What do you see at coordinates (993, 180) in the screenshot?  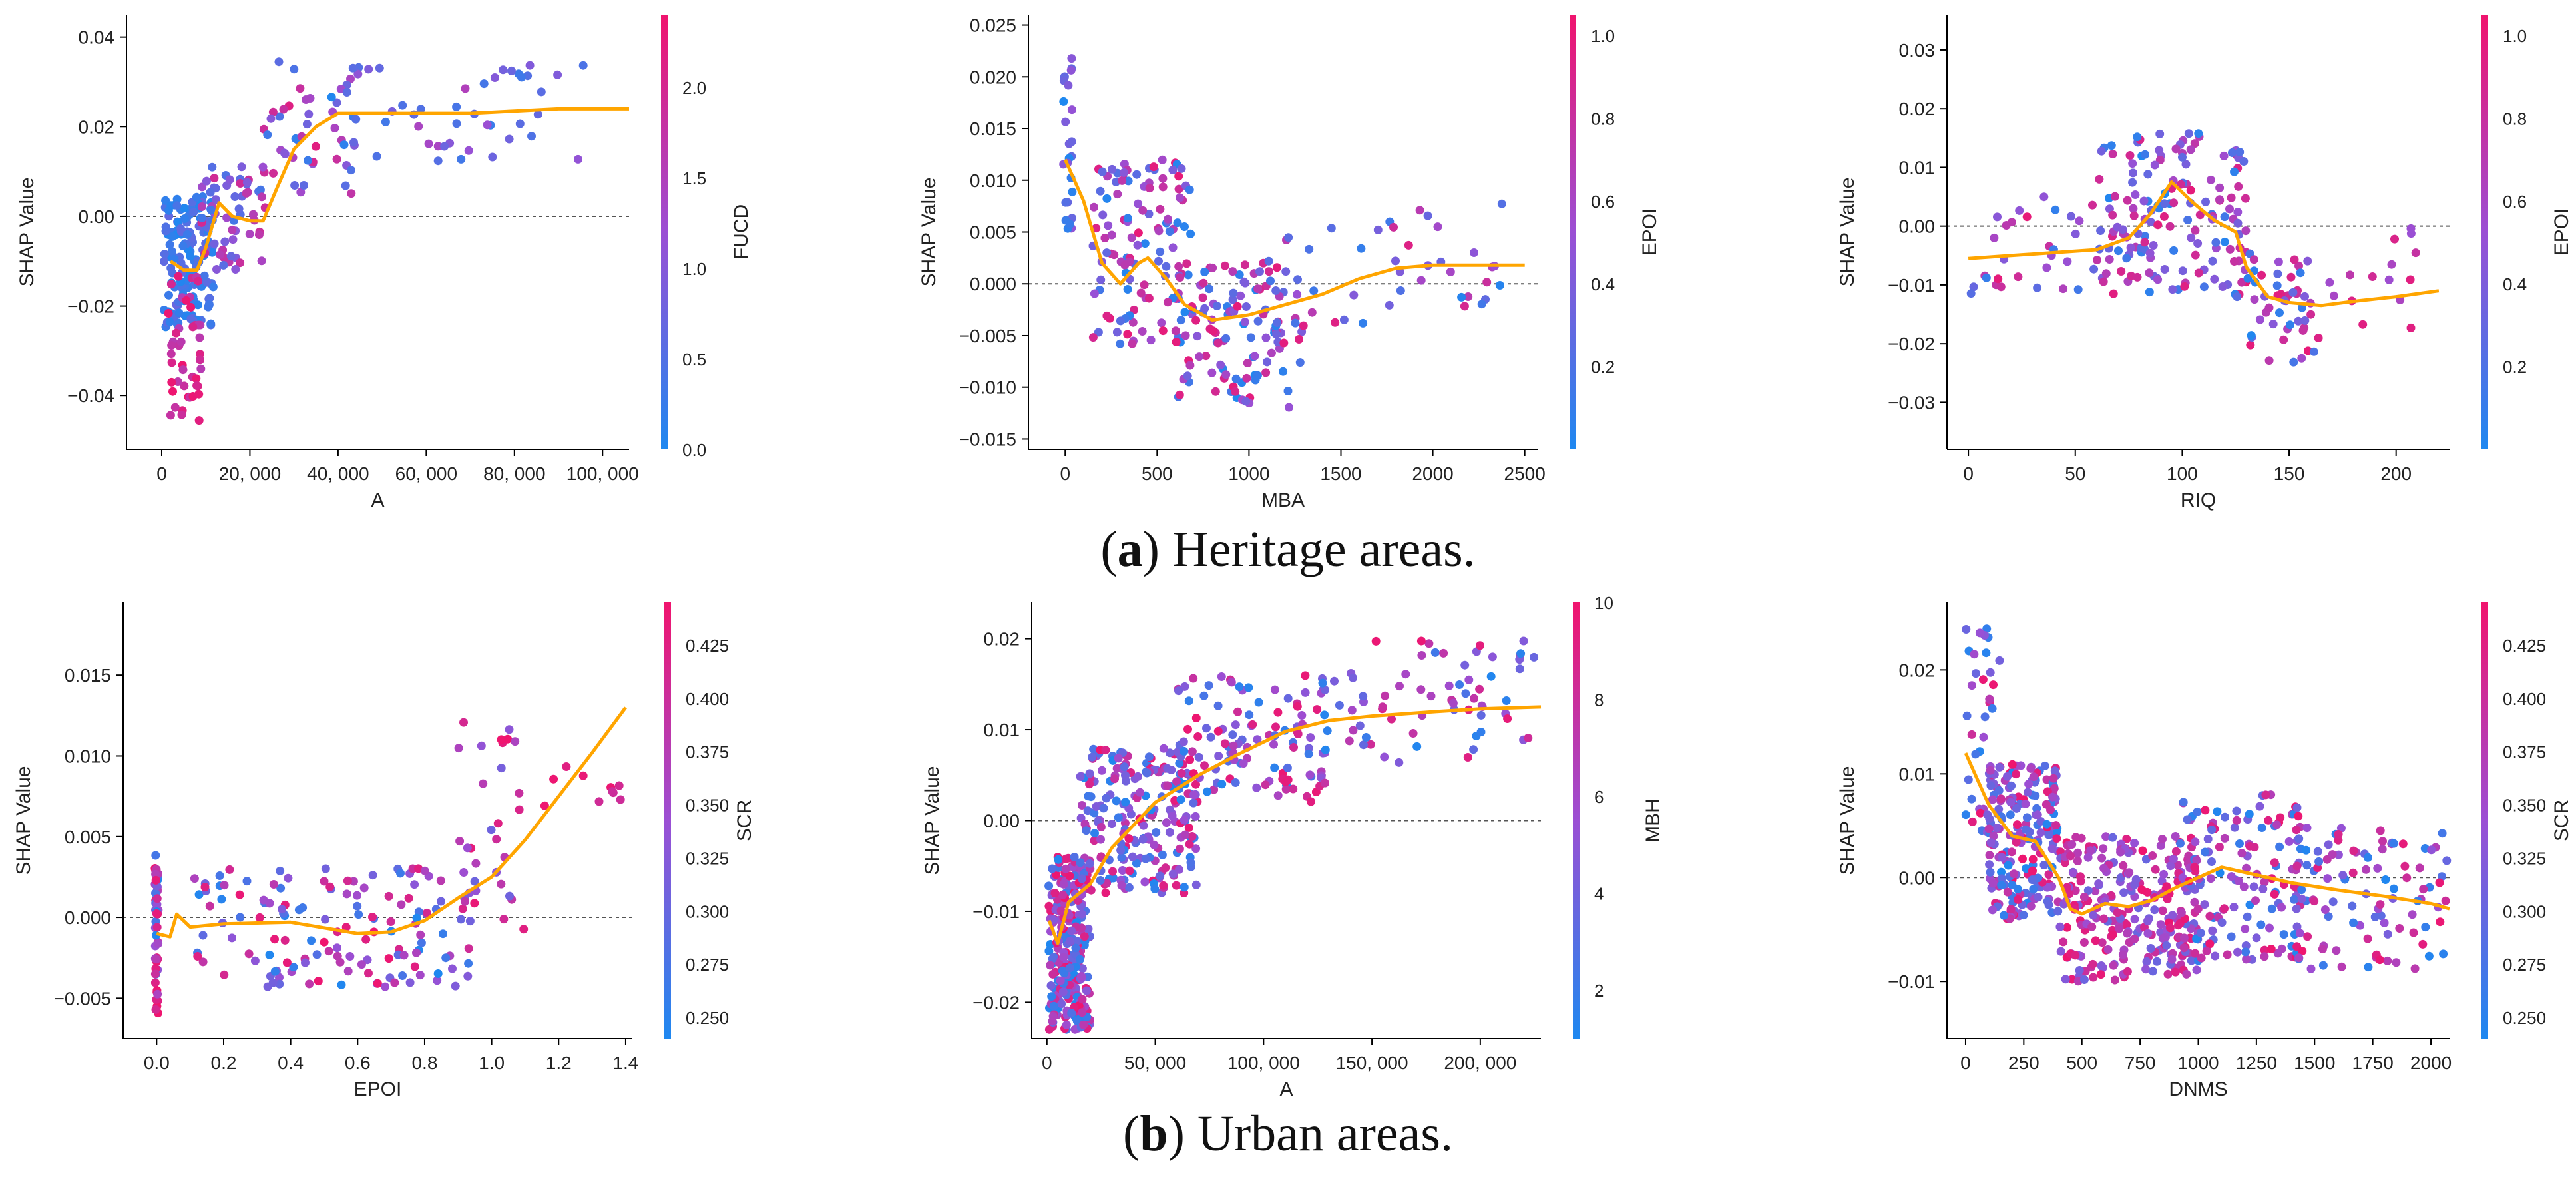 I see `y-tick-label: 0.010` at bounding box center [993, 180].